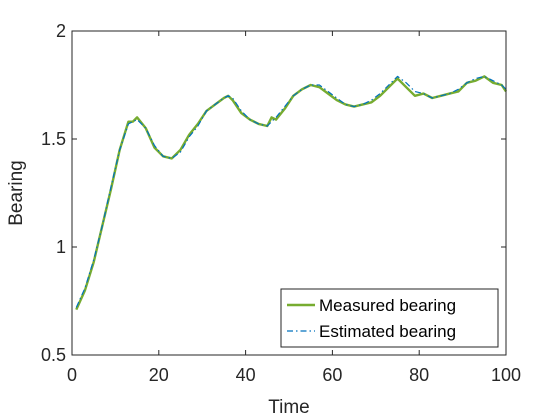 The height and width of the screenshot is (420, 560). Describe the element at coordinates (506, 375) in the screenshot. I see `x-tick-label: 100` at that location.